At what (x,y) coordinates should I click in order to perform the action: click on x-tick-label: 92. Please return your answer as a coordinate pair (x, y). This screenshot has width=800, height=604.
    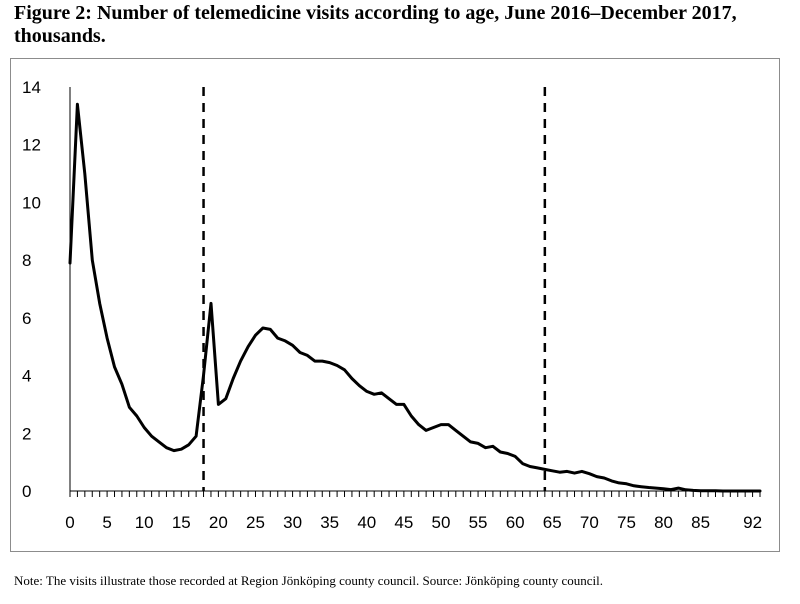
    Looking at the image, I should click on (752, 522).